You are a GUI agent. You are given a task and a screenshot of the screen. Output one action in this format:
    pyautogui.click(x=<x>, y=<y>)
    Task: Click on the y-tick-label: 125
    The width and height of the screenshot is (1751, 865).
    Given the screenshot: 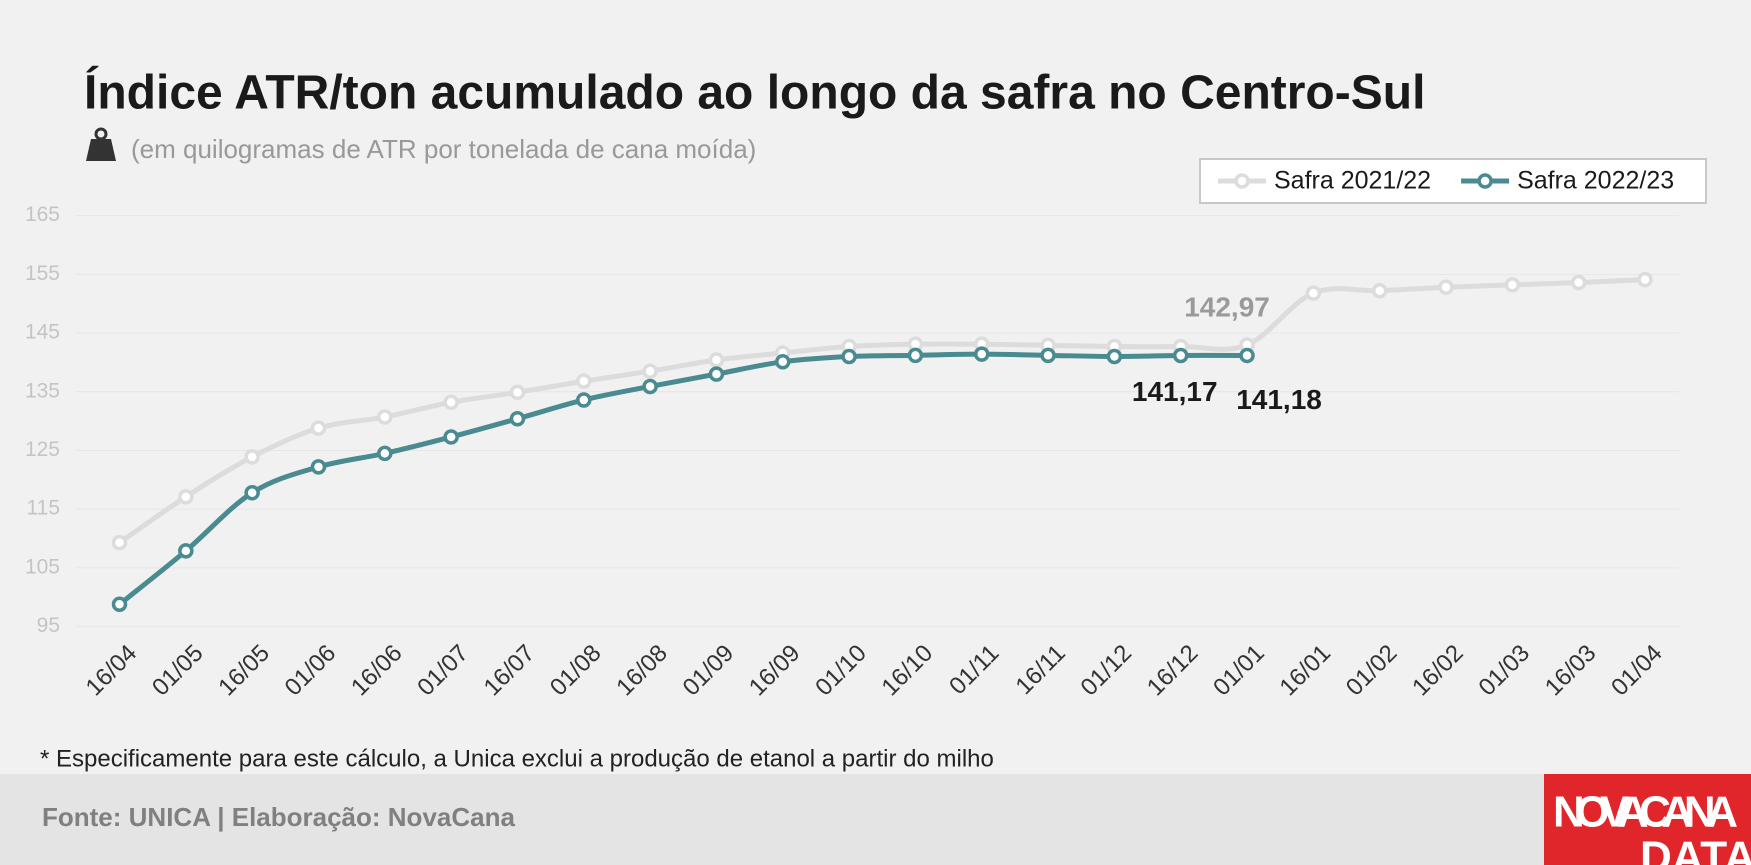 What is the action you would take?
    pyautogui.click(x=42, y=449)
    